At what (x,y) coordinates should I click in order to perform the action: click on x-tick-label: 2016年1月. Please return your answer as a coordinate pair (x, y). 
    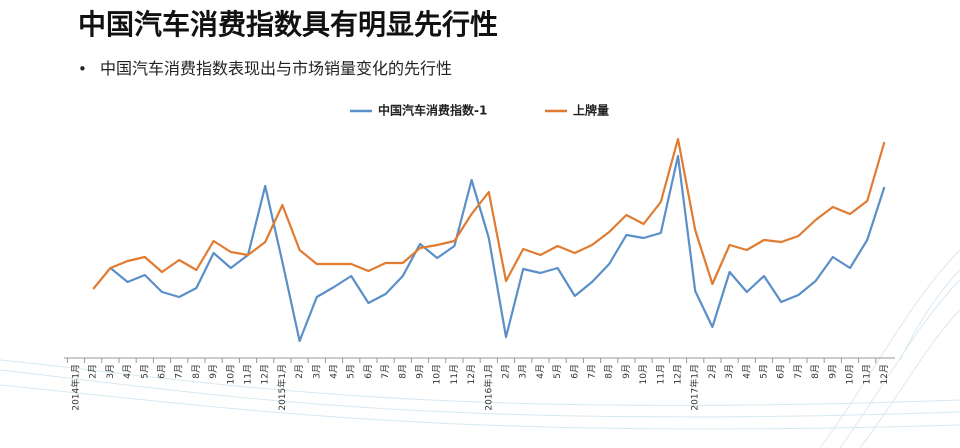
    Looking at the image, I should click on (488, 387).